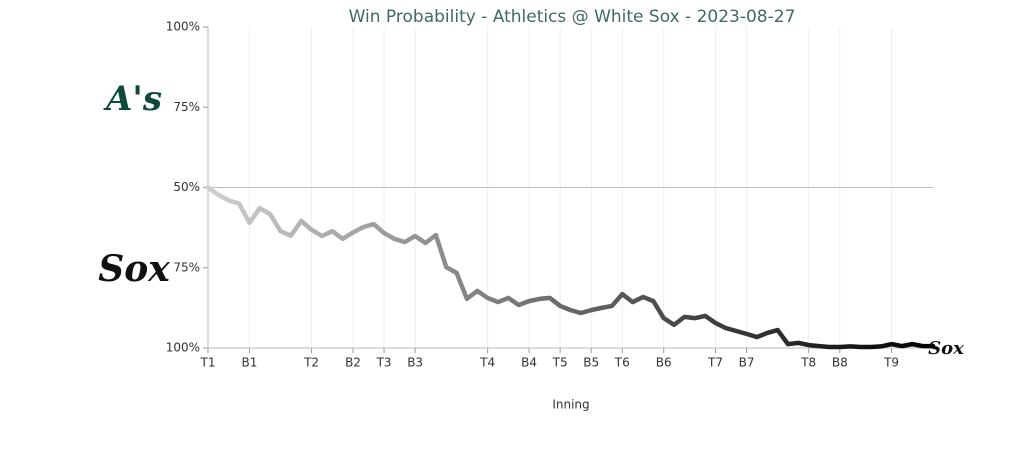 This screenshot has width=1024, height=472. Describe the element at coordinates (946, 348) in the screenshot. I see `end-logo: Sox` at that location.